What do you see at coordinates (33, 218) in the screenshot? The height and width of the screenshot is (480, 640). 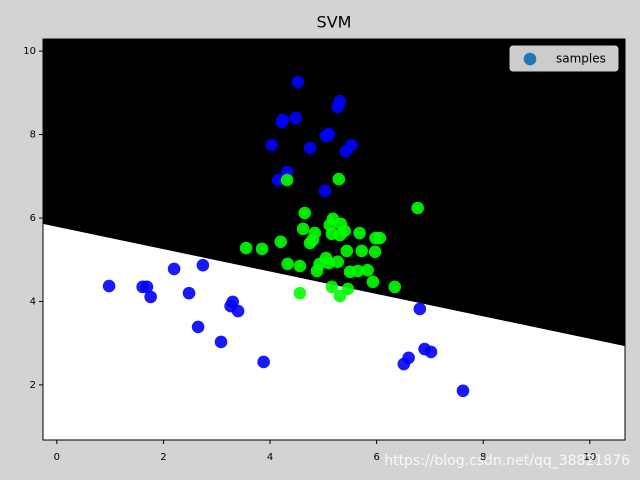 I see `y-tick-label: 6` at bounding box center [33, 218].